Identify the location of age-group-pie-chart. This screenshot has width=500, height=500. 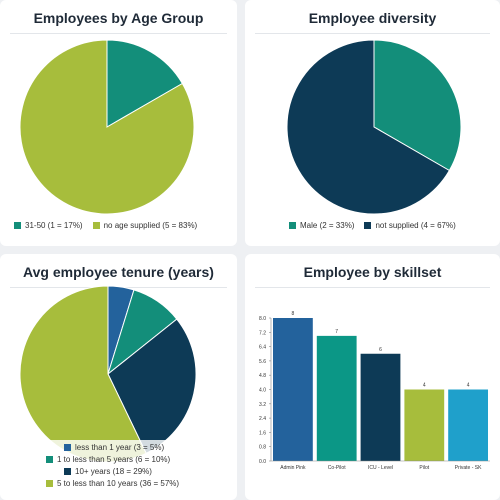
(107, 127).